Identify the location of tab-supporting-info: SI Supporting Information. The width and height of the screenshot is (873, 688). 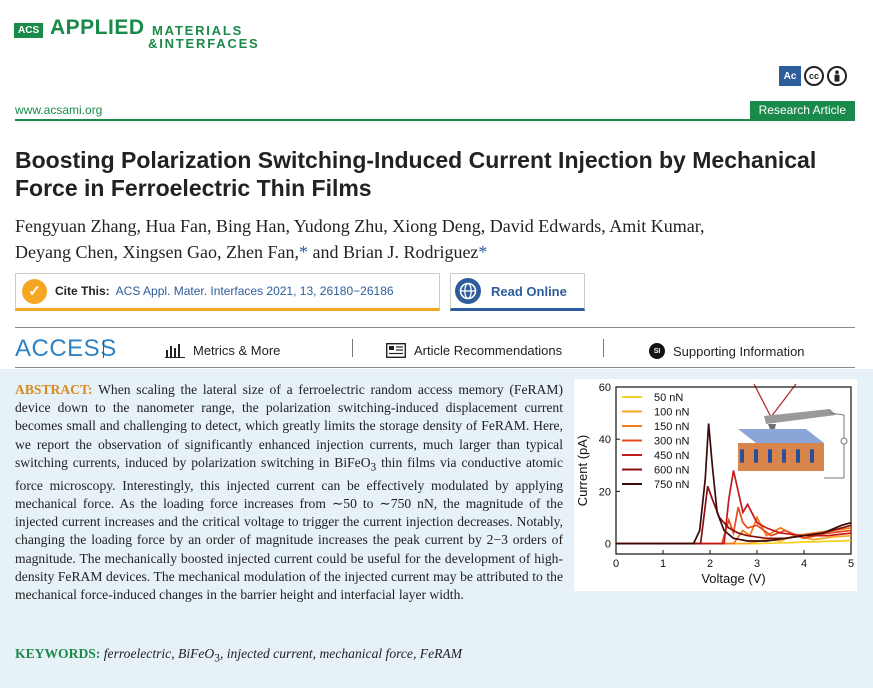
(727, 351).